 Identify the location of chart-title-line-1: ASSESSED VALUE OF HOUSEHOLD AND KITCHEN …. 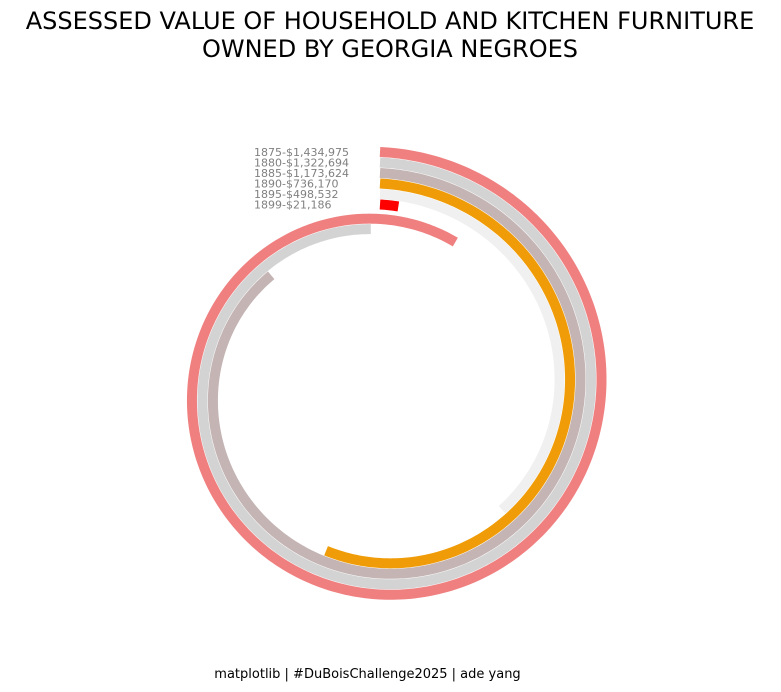
(390, 21).